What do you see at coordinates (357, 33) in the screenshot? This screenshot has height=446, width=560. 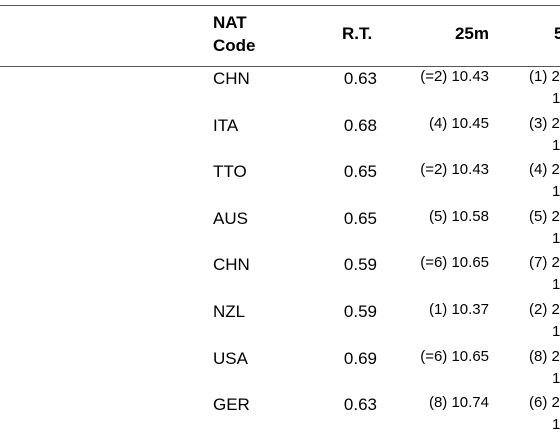 I see `header-cell: R.T.` at bounding box center [357, 33].